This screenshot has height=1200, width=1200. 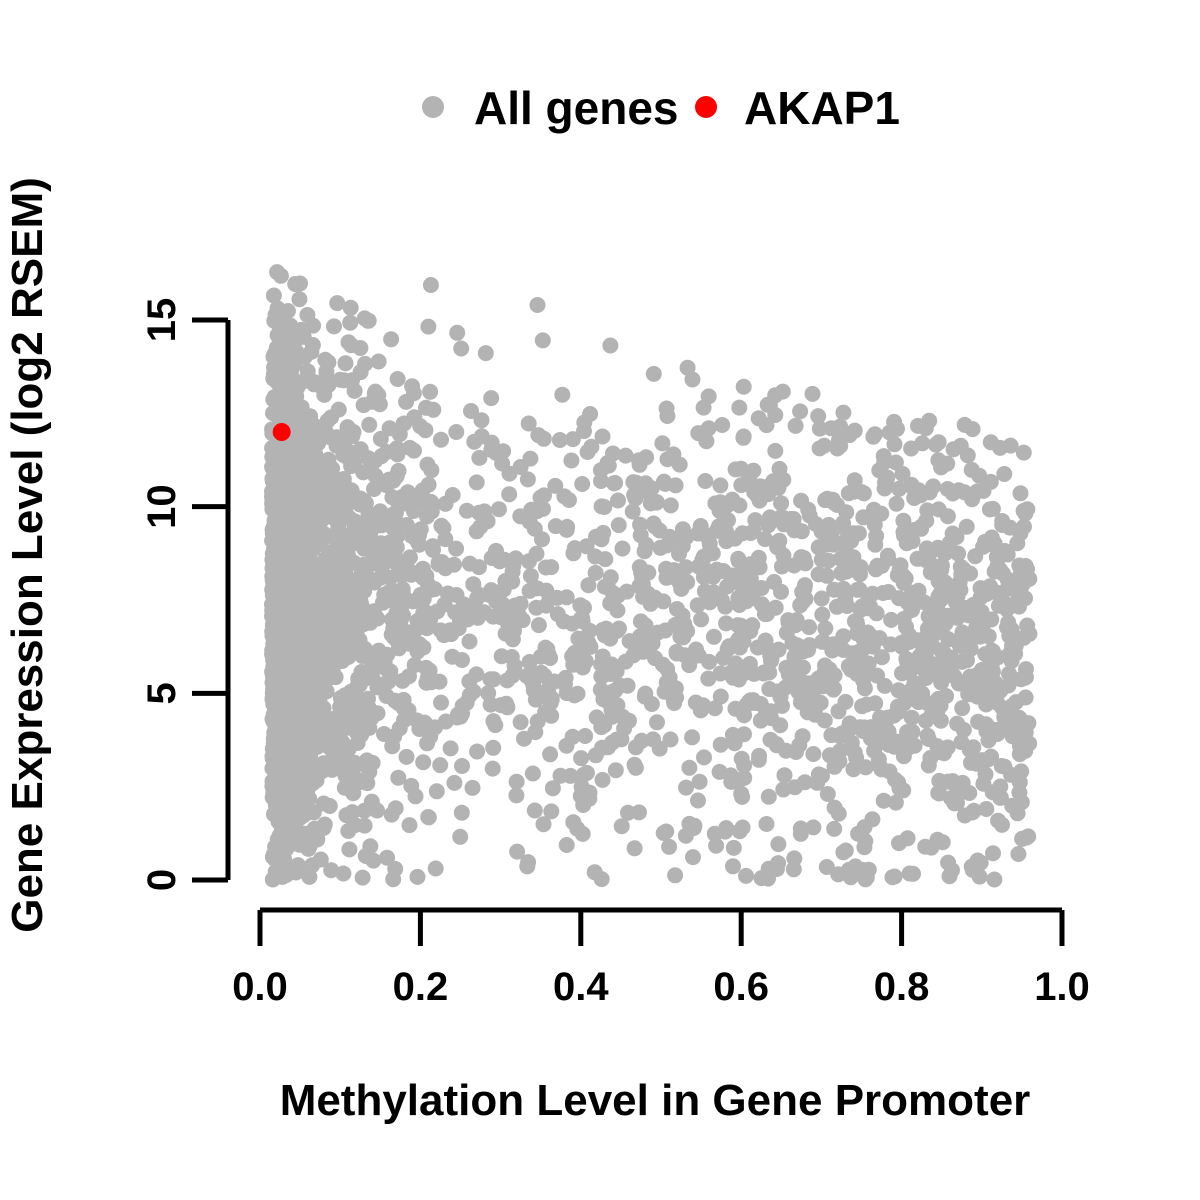 What do you see at coordinates (162, 693) in the screenshot?
I see `y-tick-label: 5` at bounding box center [162, 693].